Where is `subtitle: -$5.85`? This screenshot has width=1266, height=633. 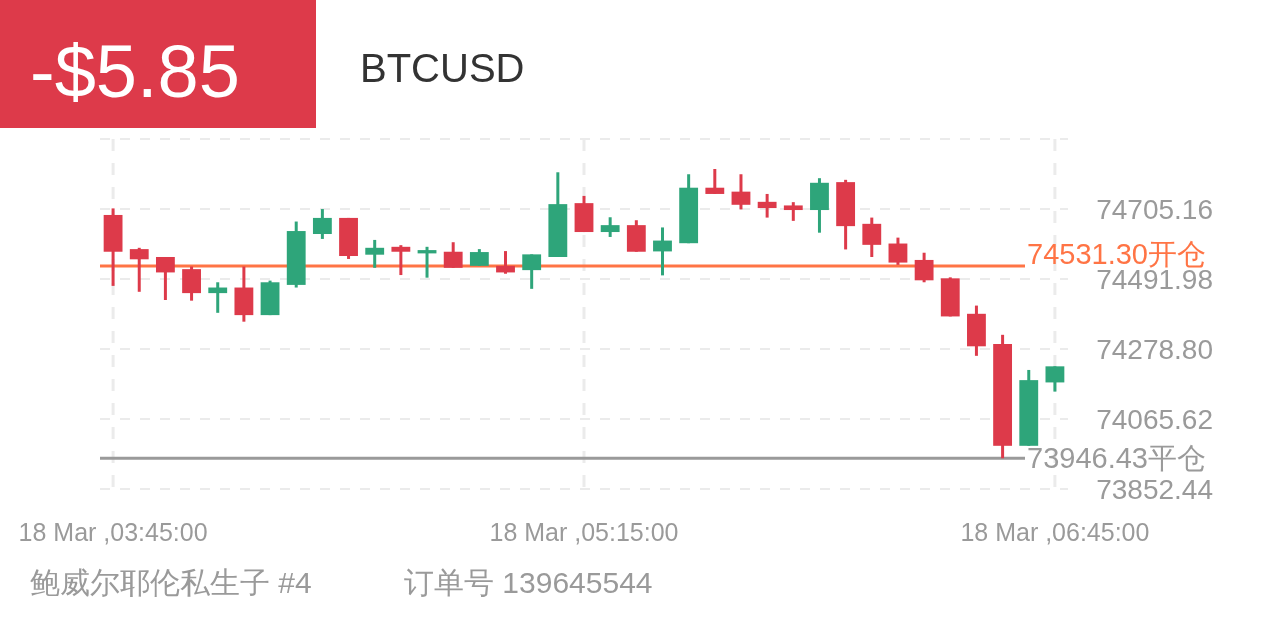 subtitle: -$5.85 is located at coordinates (135, 71).